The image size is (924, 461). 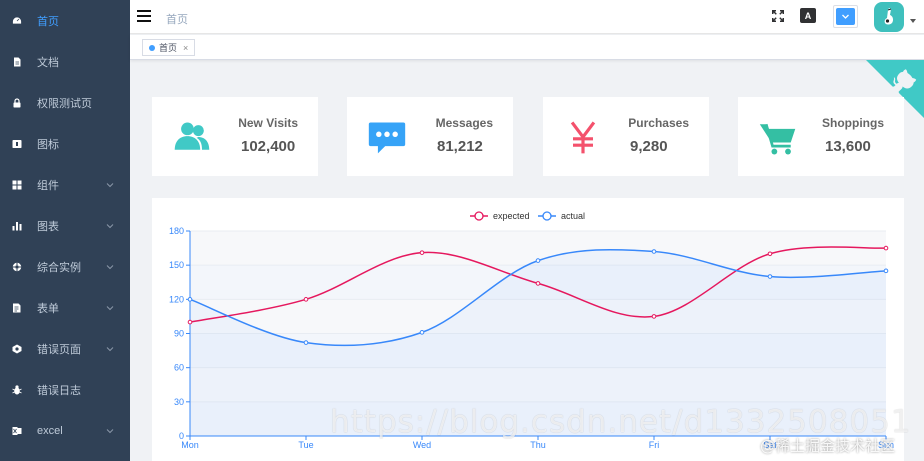 What do you see at coordinates (177, 20) in the screenshot?
I see `breadcrumb: 首页` at bounding box center [177, 20].